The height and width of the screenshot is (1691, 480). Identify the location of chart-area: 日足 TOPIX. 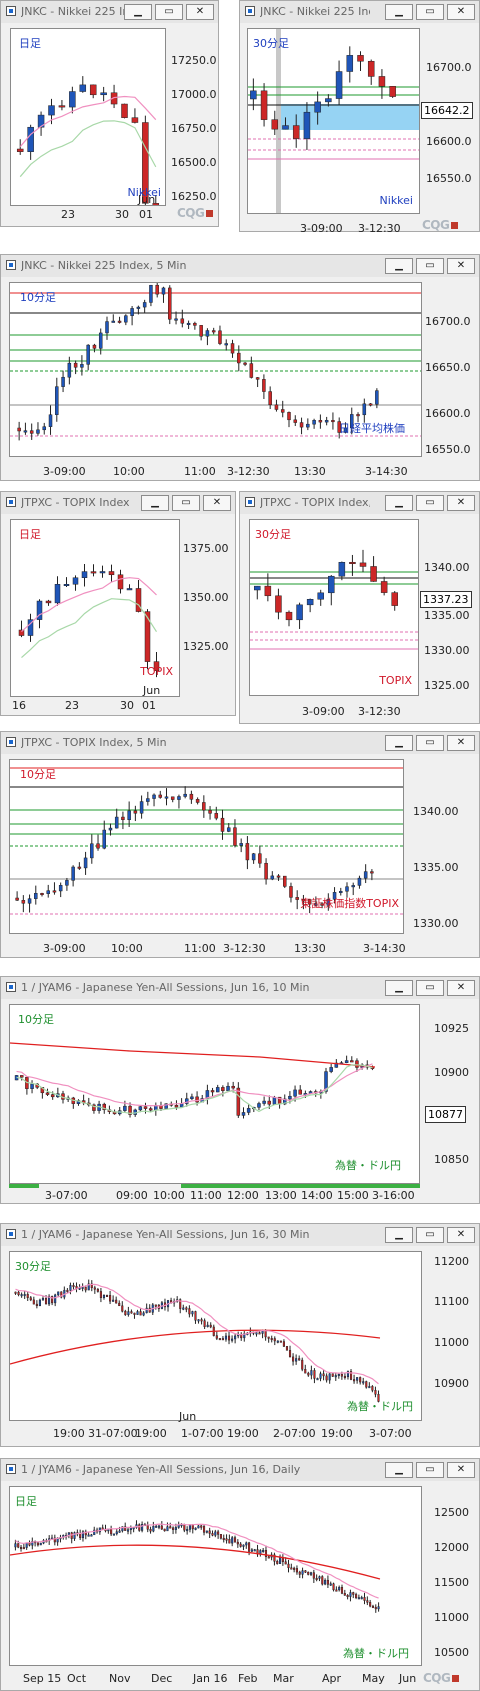
(95, 608).